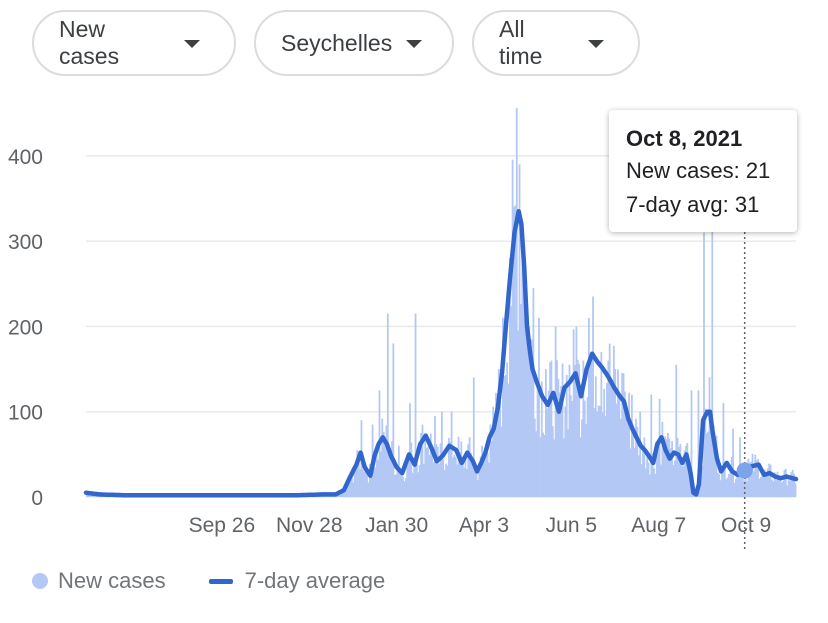  I want to click on time-range-dropdown: All time, so click(556, 43).